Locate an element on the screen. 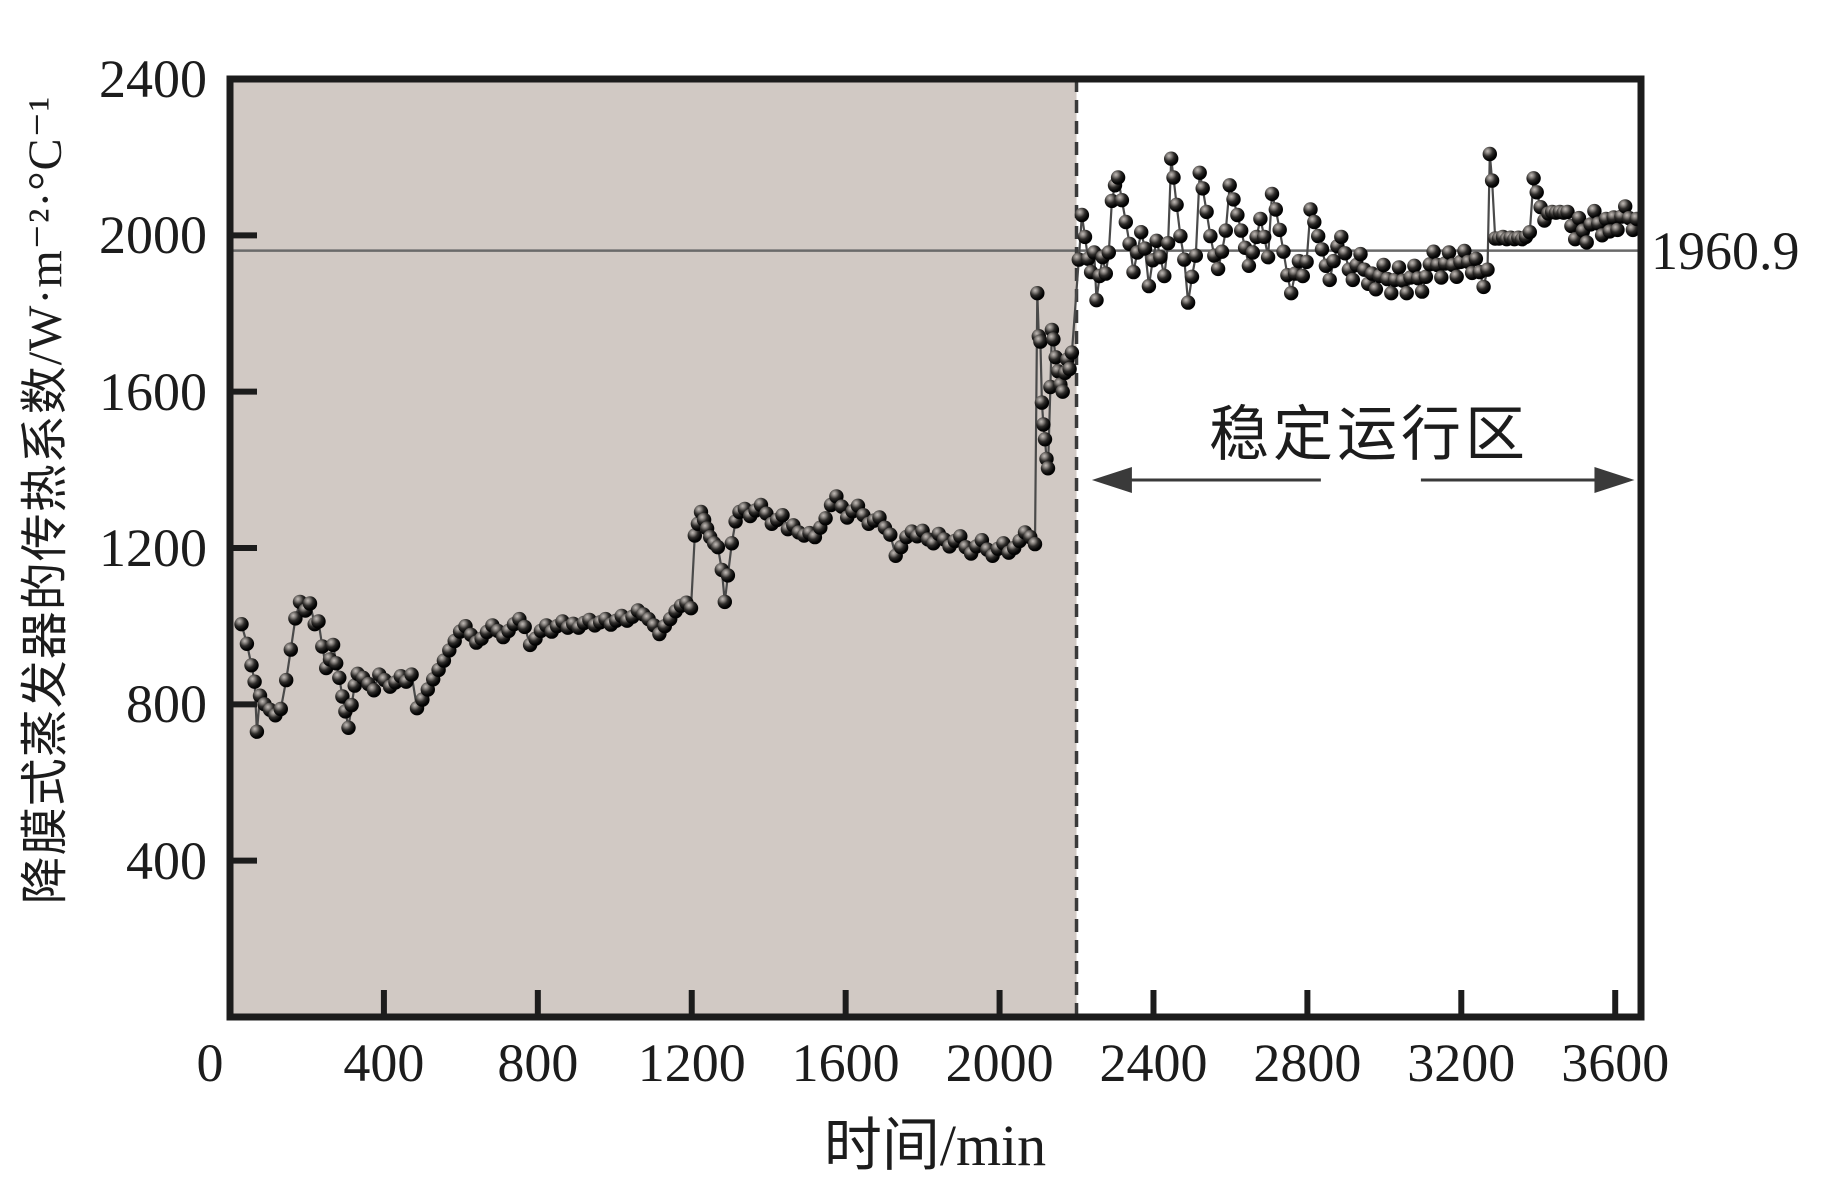 The width and height of the screenshot is (1828, 1182). arrowhead-left-icon is located at coordinates (1111, 479).